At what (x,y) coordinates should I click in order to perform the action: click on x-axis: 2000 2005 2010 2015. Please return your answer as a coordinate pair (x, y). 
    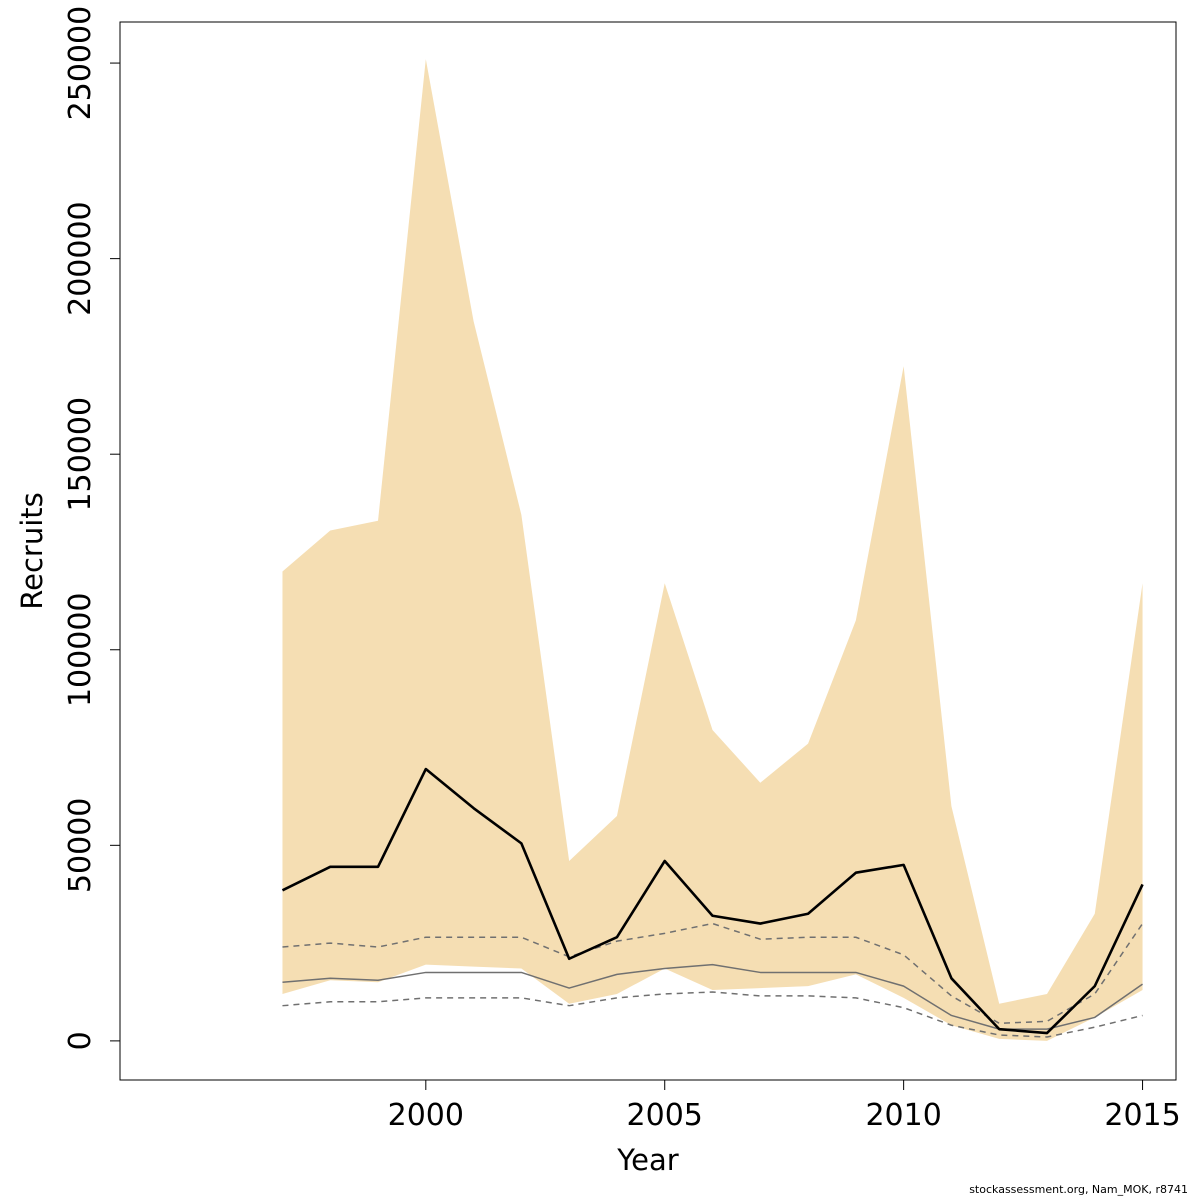
    Looking at the image, I should click on (784, 1106).